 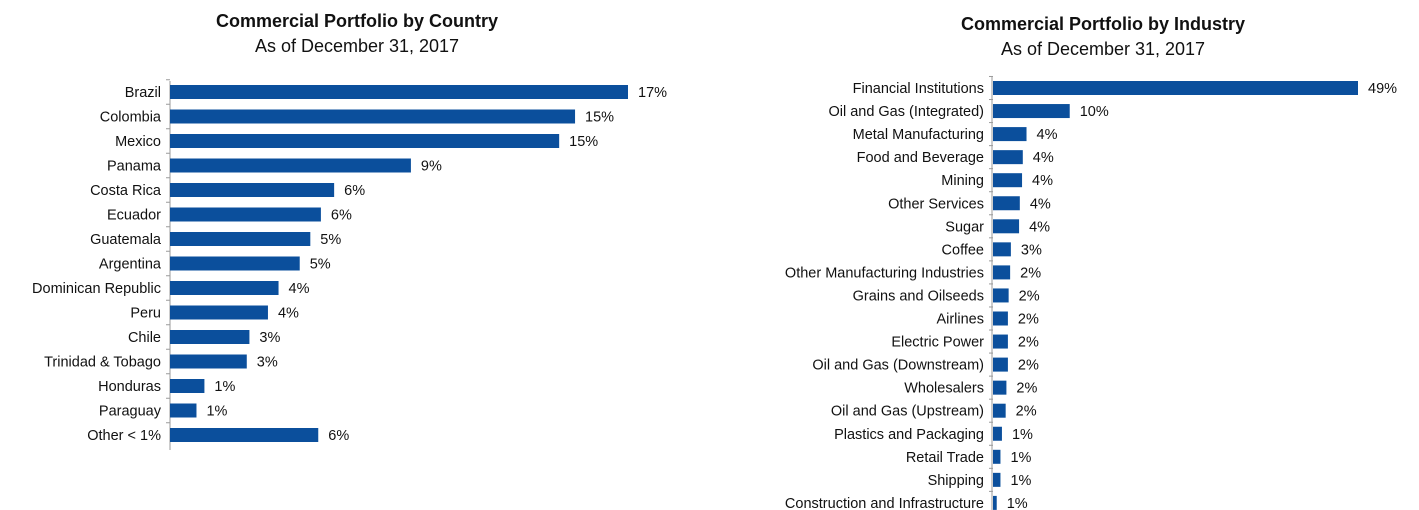 I want to click on industry-chart-subtitle: As of December 31, 2017, so click(x=1103, y=49).